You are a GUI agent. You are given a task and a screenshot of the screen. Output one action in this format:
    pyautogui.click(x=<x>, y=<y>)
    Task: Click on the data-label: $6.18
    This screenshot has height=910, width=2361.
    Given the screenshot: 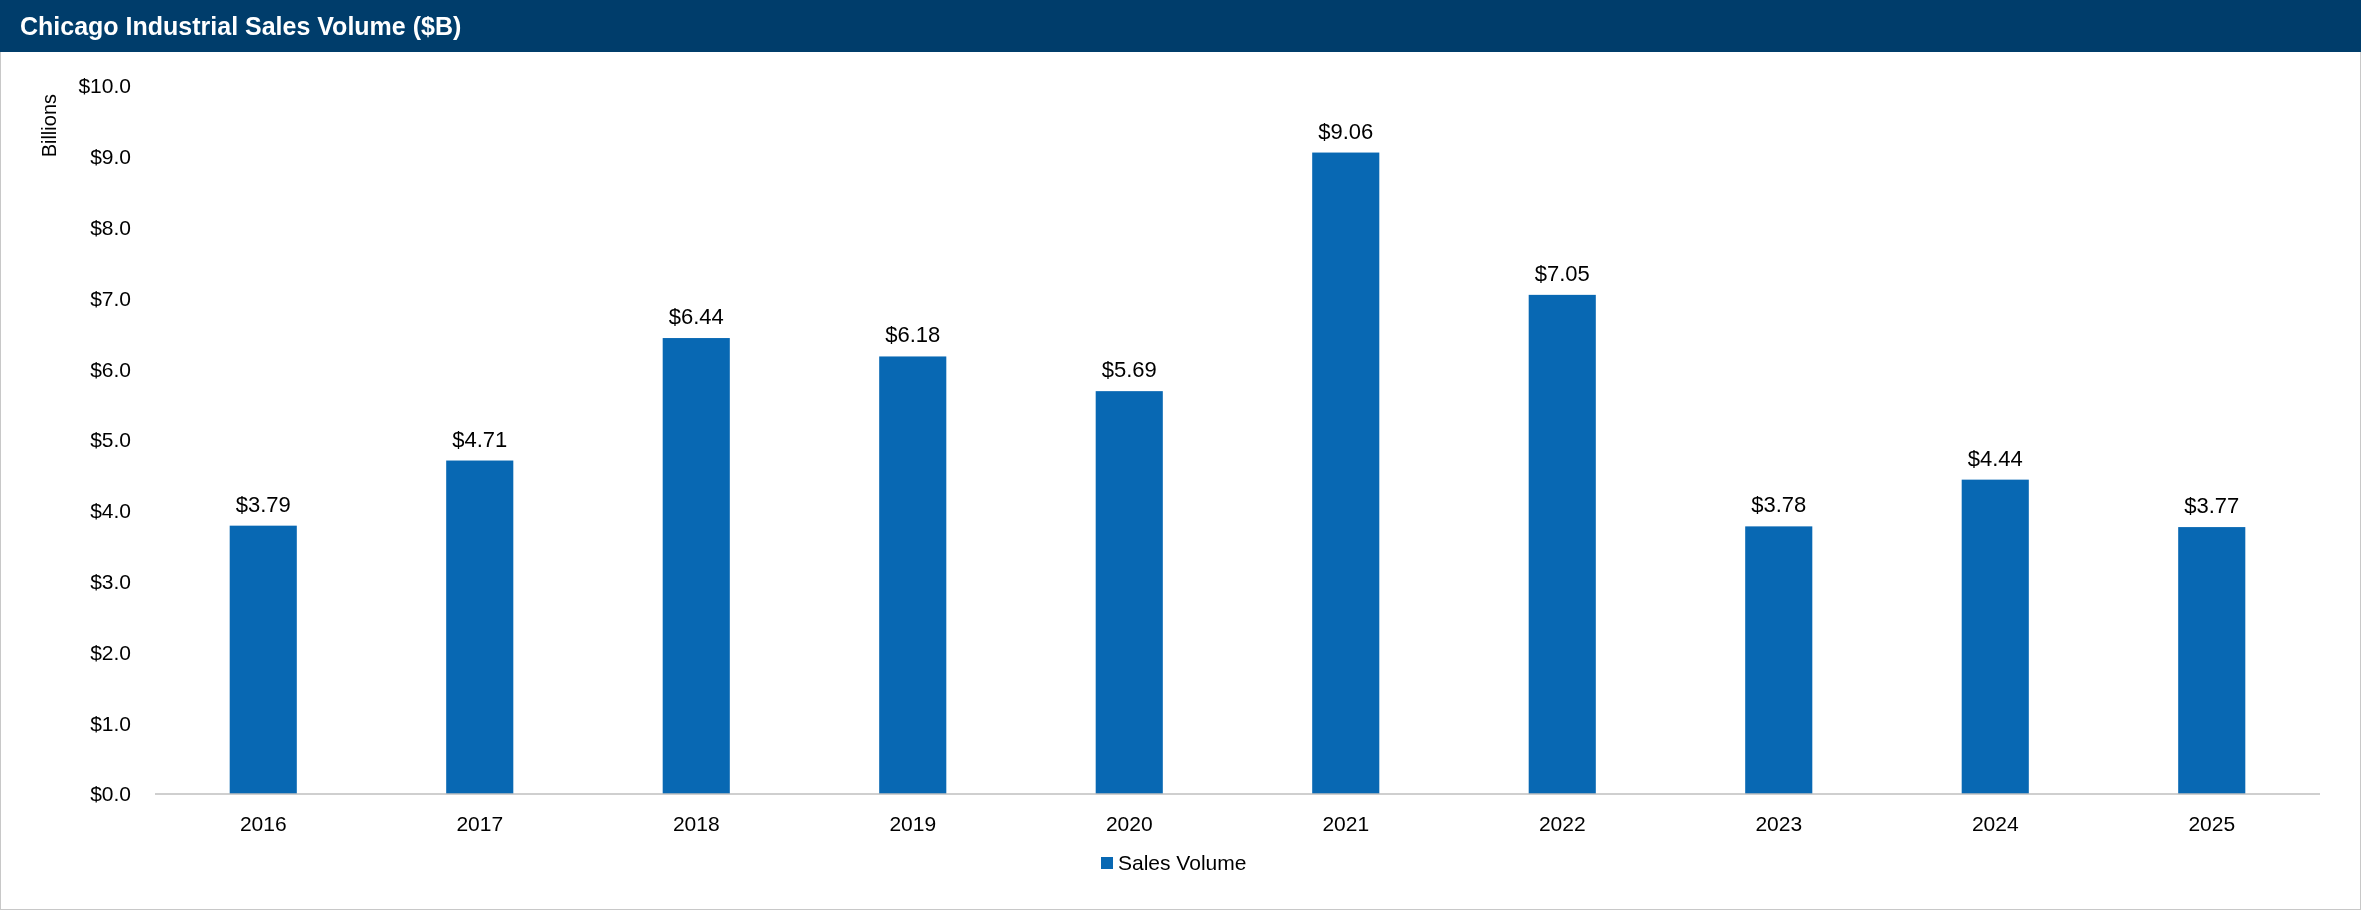 What is the action you would take?
    pyautogui.click(x=913, y=335)
    